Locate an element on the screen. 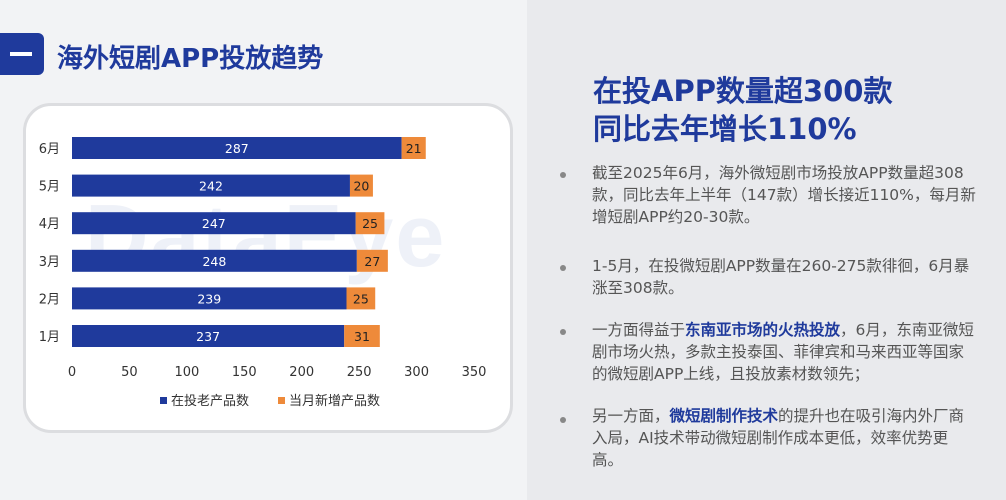 The image size is (1006, 500). data-label-old: 287 is located at coordinates (237, 148).